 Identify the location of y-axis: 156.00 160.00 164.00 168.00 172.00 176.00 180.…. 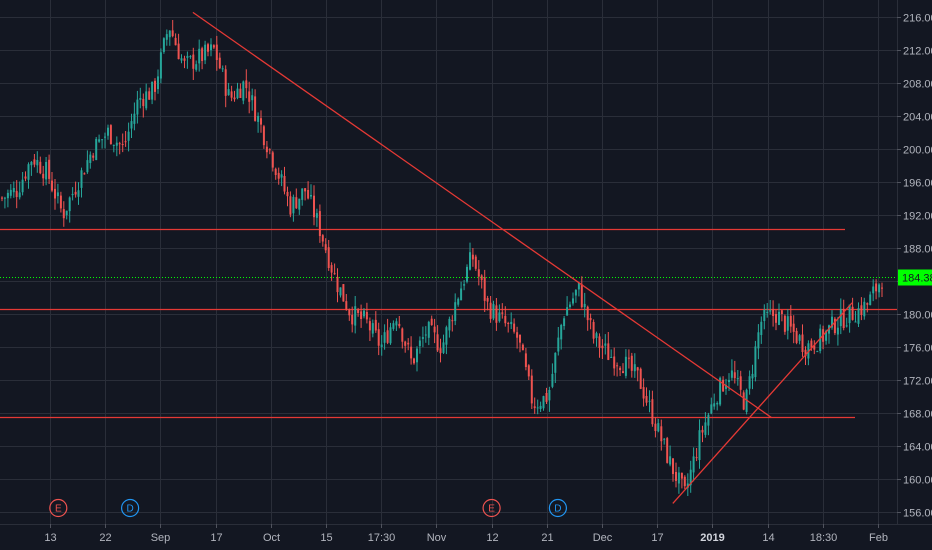
(914, 262).